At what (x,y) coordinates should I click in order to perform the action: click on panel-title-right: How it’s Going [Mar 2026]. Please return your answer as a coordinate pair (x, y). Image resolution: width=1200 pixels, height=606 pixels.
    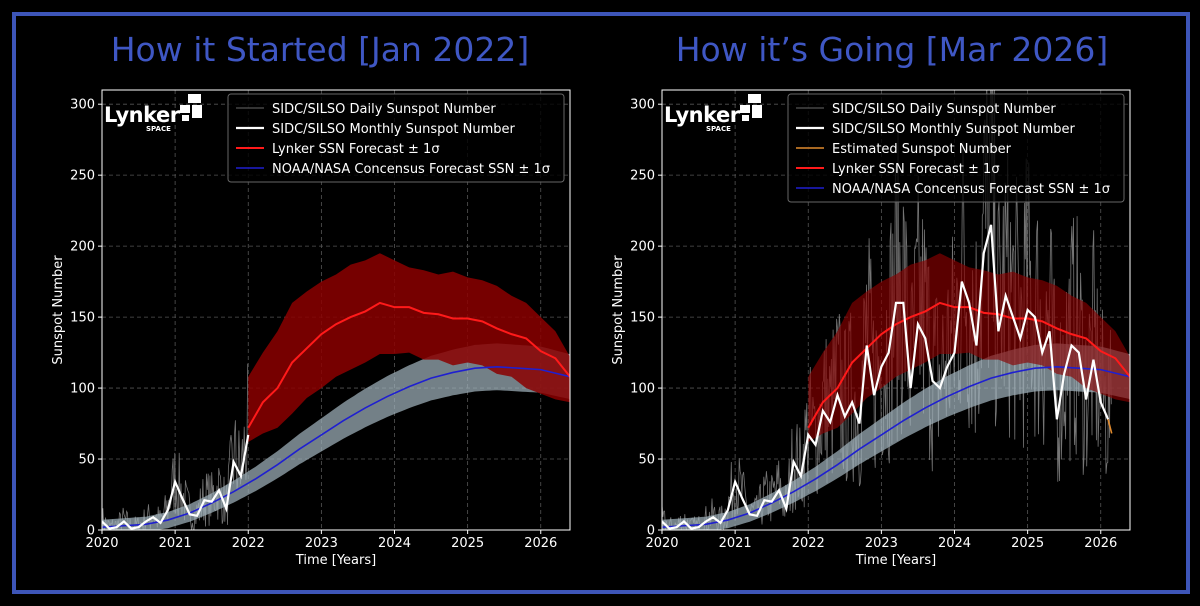
    Looking at the image, I should click on (892, 49).